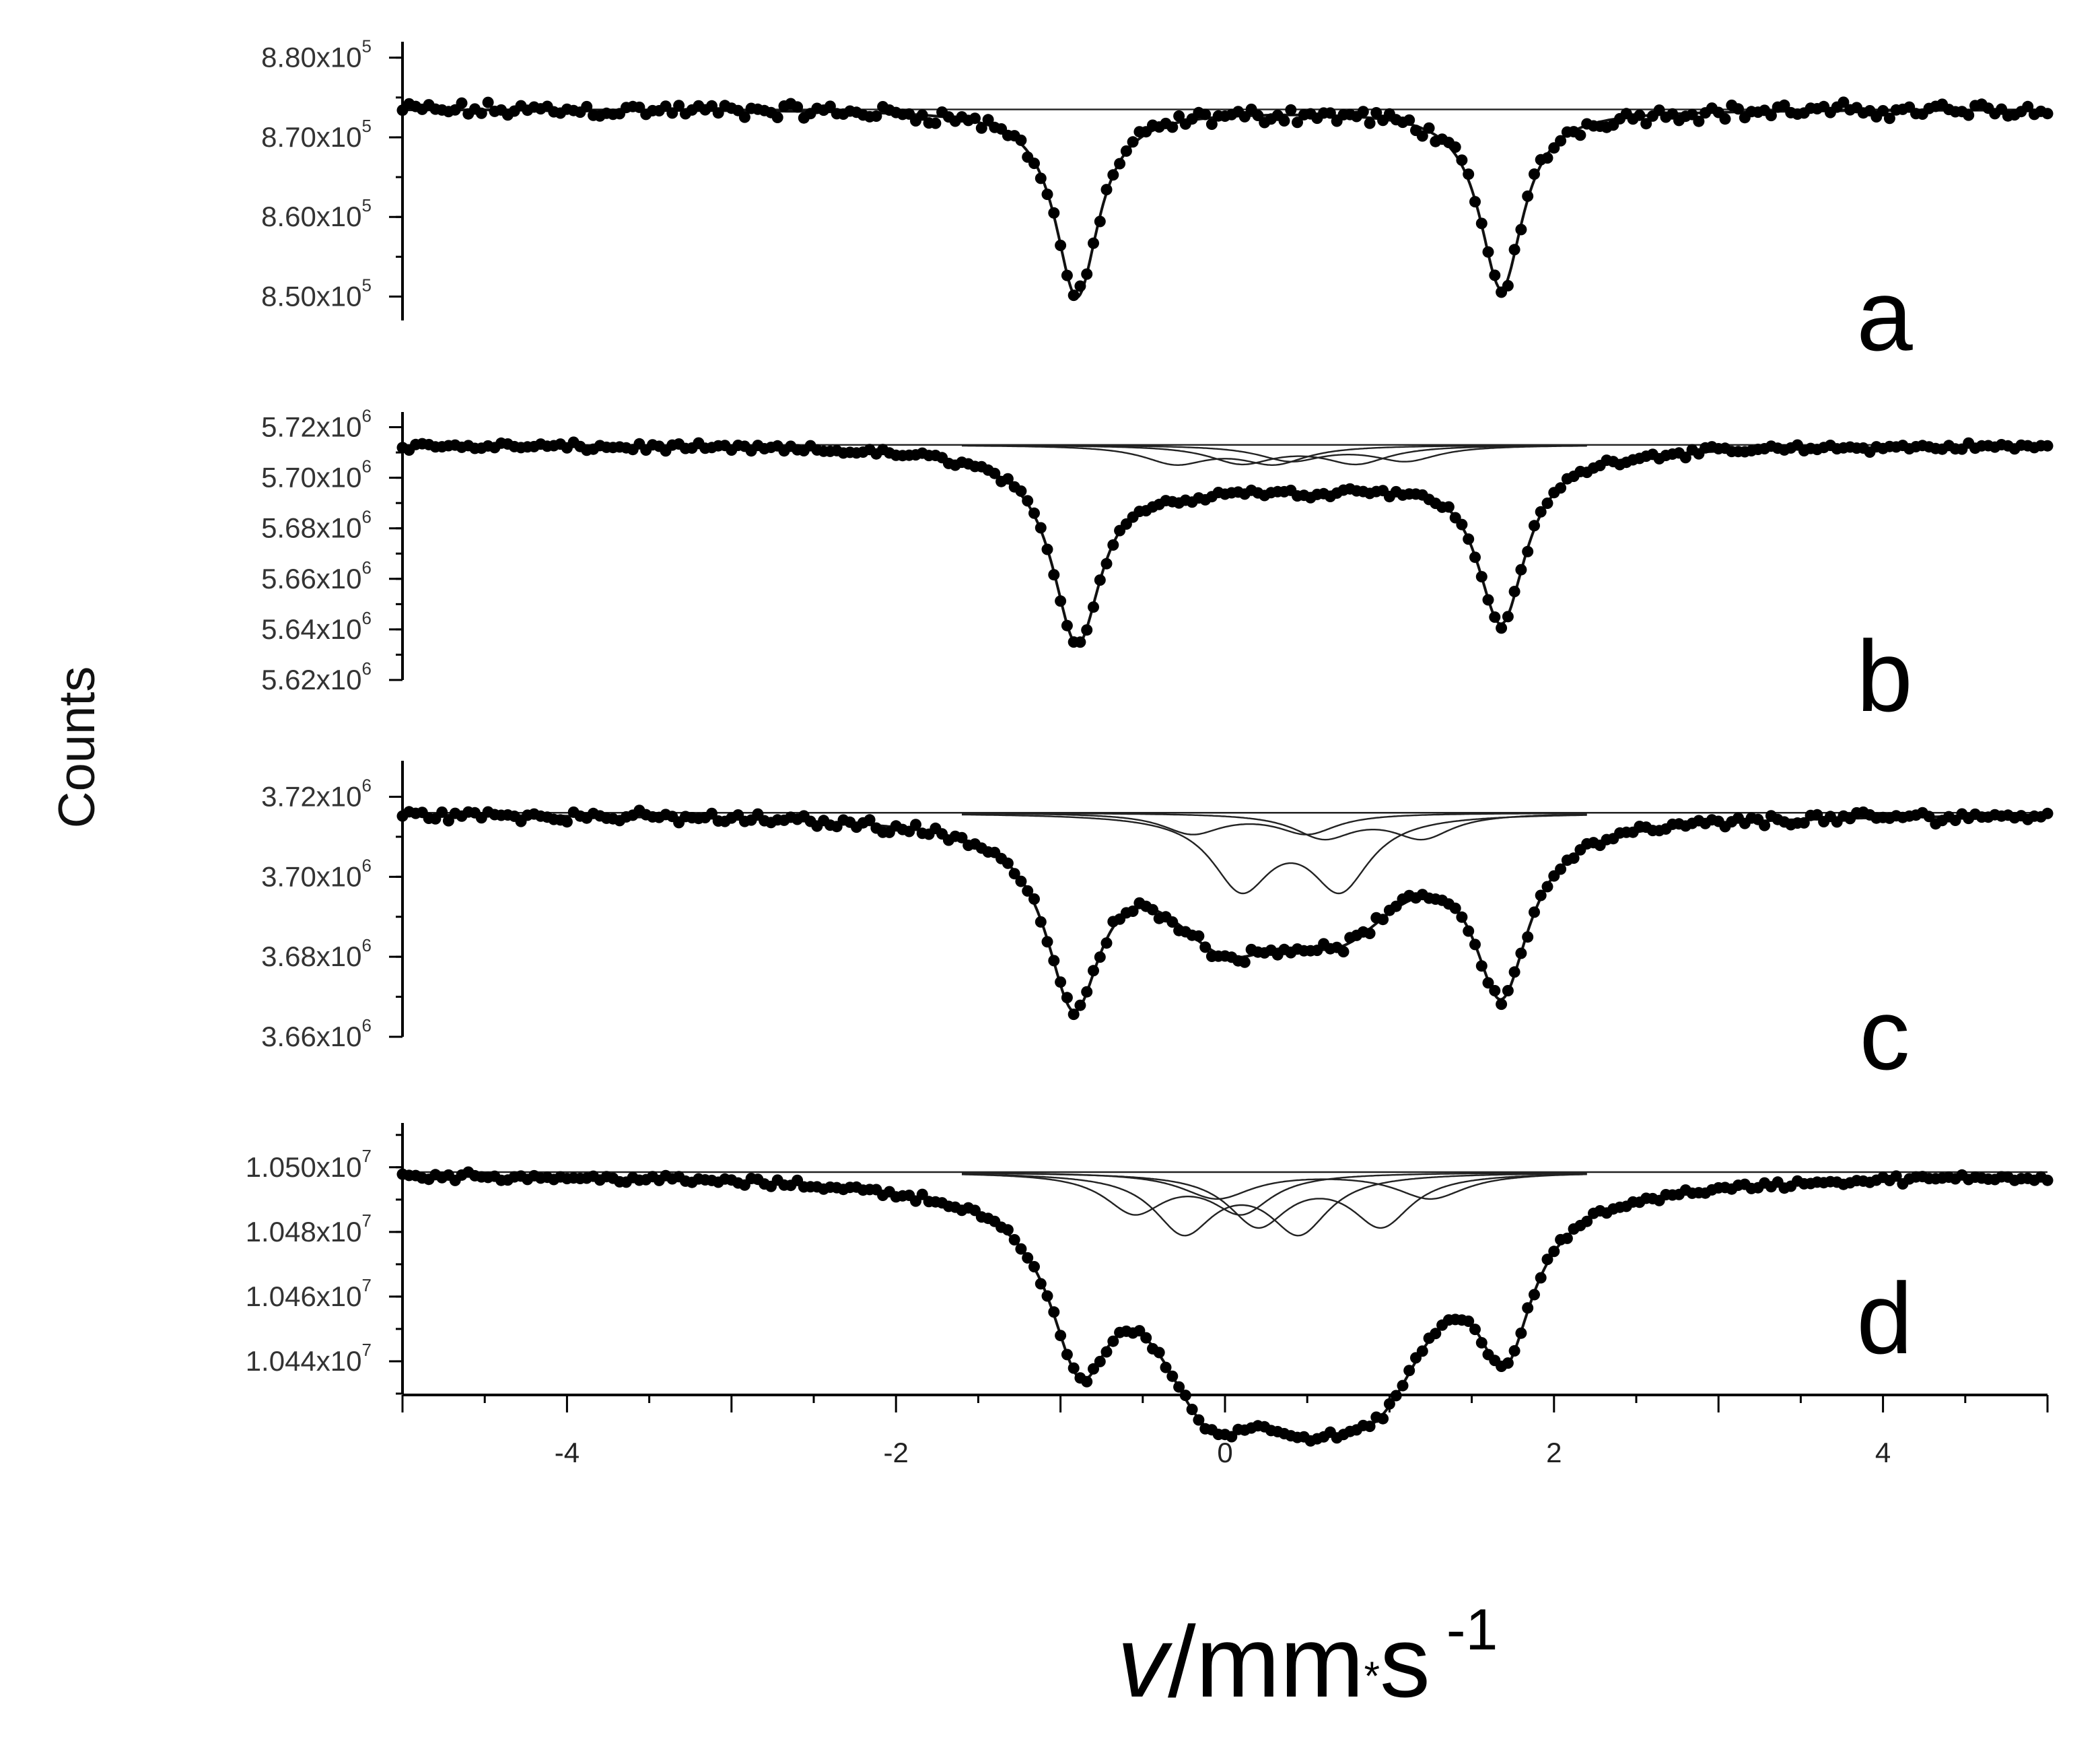  Describe the element at coordinates (311, 216) in the screenshot. I see `y-tick-mantissa: 8.60x10` at that location.